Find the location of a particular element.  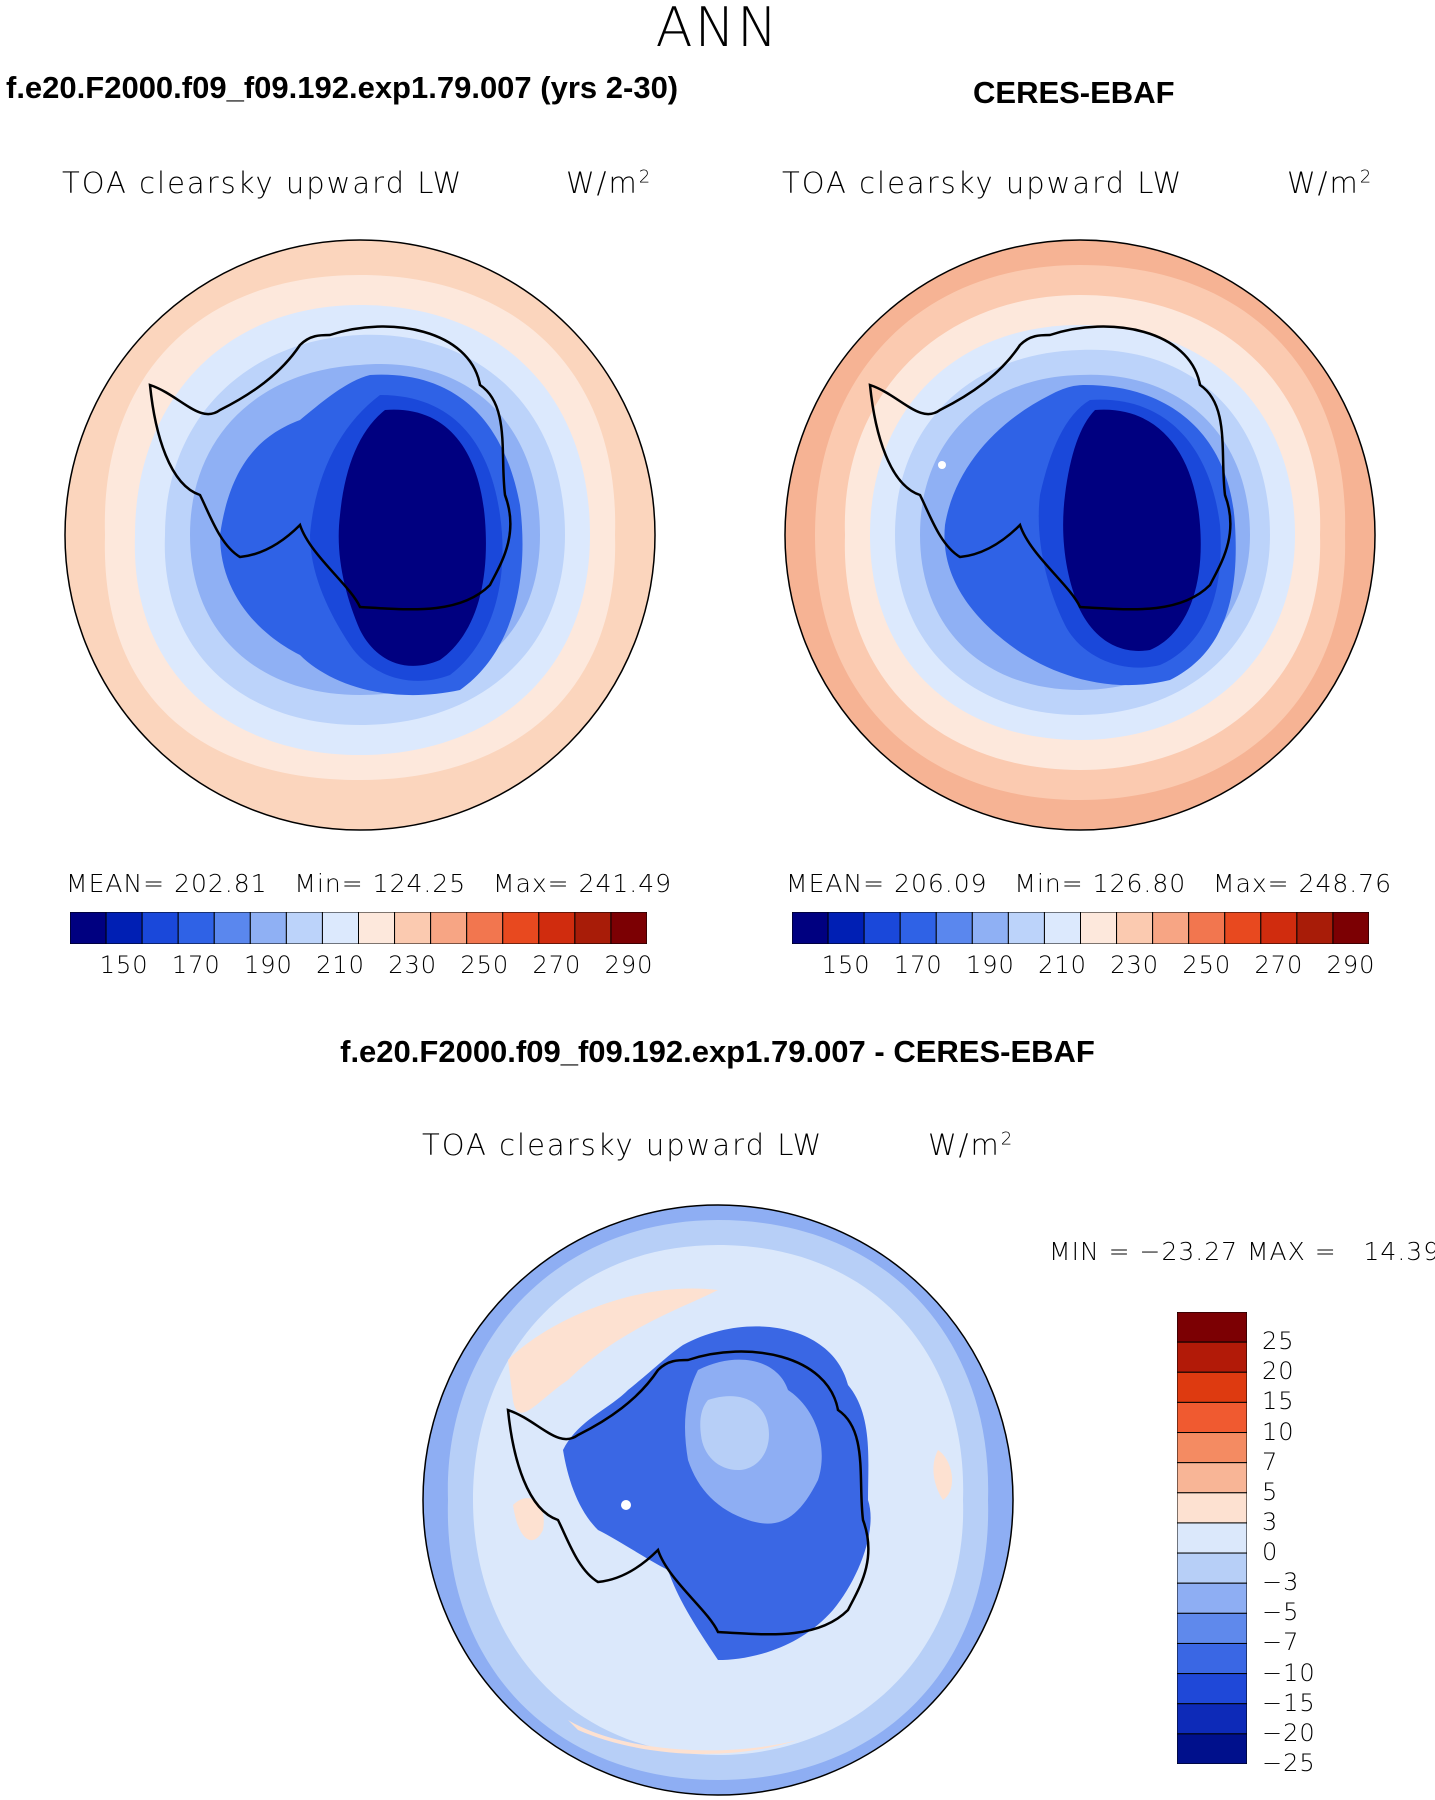

season-title: ANN is located at coordinates (717, 29).